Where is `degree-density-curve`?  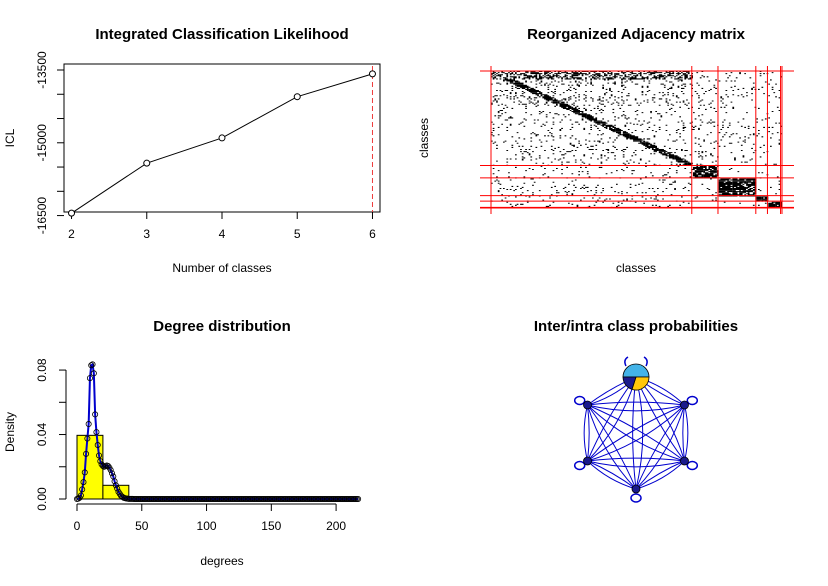
degree-density-curve is located at coordinates (218, 431).